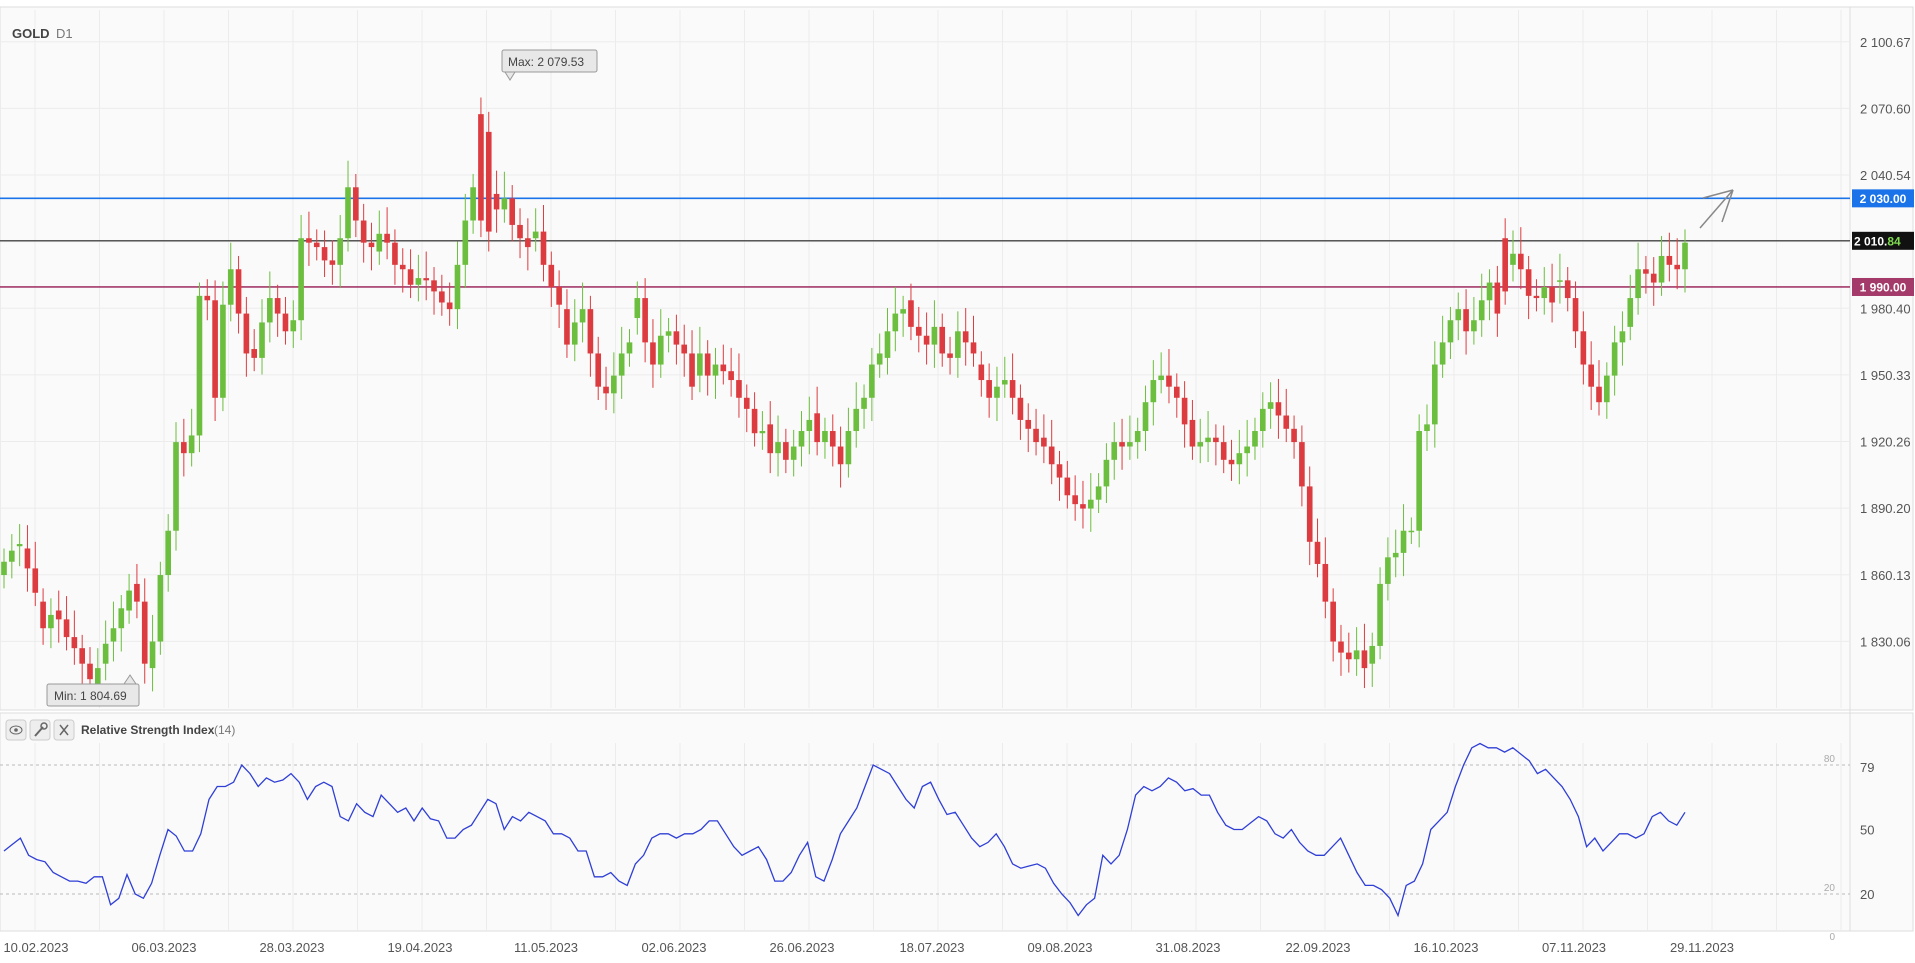 Image resolution: width=1915 pixels, height=963 pixels. What do you see at coordinates (1716, 209) in the screenshot?
I see `trend-arrow-icon` at bounding box center [1716, 209].